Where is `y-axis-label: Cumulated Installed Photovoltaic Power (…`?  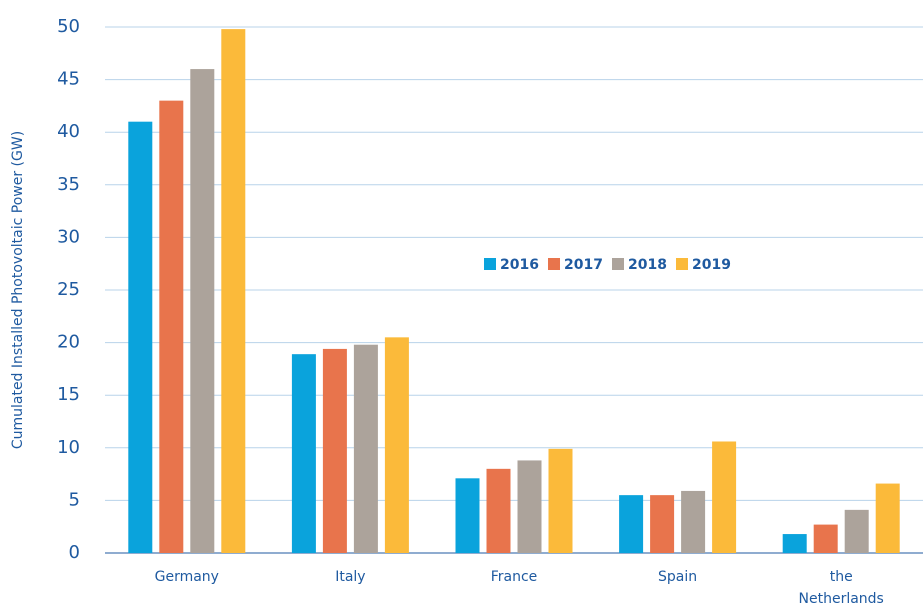
y-axis-label: Cumulated Installed Photovoltaic Power (… is located at coordinates (18, 290).